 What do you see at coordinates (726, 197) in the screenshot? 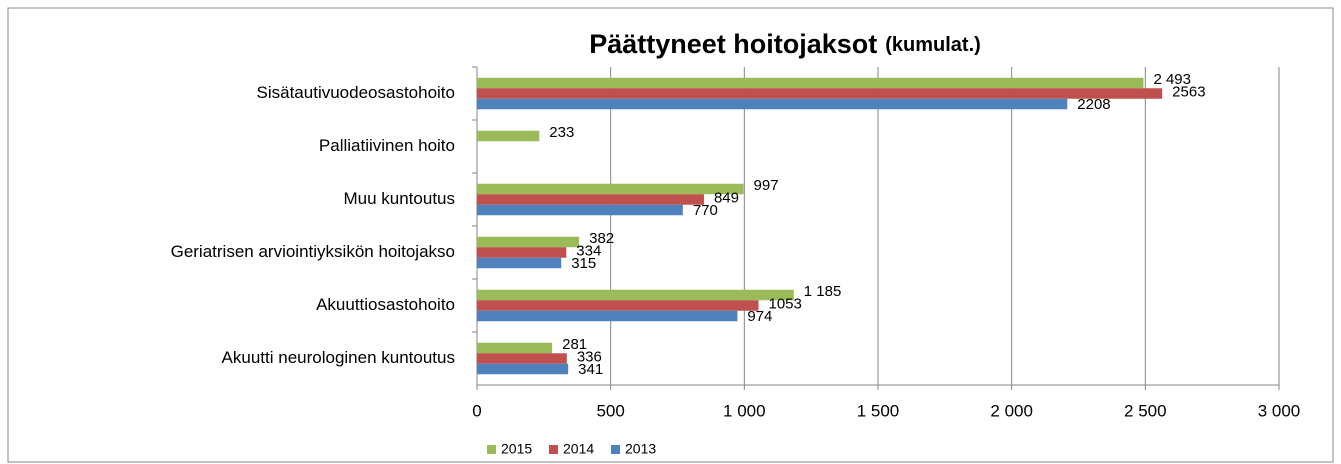
I see `value-label: 849` at bounding box center [726, 197].